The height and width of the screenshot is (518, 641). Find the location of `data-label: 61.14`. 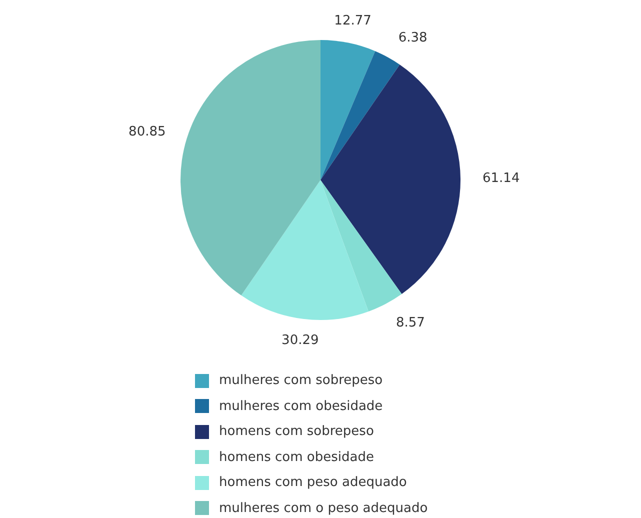

data-label: 61.14 is located at coordinates (501, 178).